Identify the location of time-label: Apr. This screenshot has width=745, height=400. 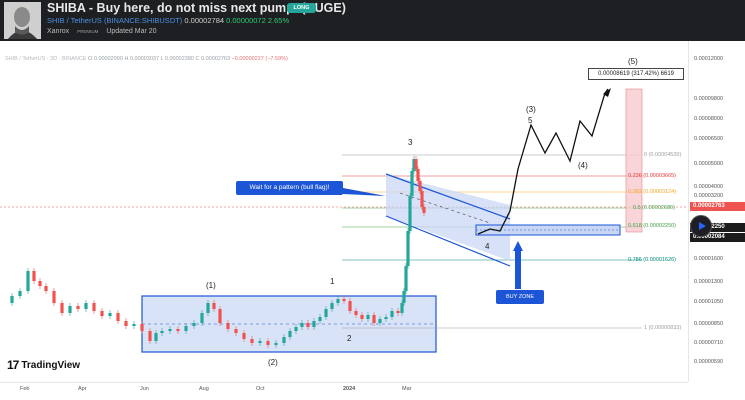
(82, 389).